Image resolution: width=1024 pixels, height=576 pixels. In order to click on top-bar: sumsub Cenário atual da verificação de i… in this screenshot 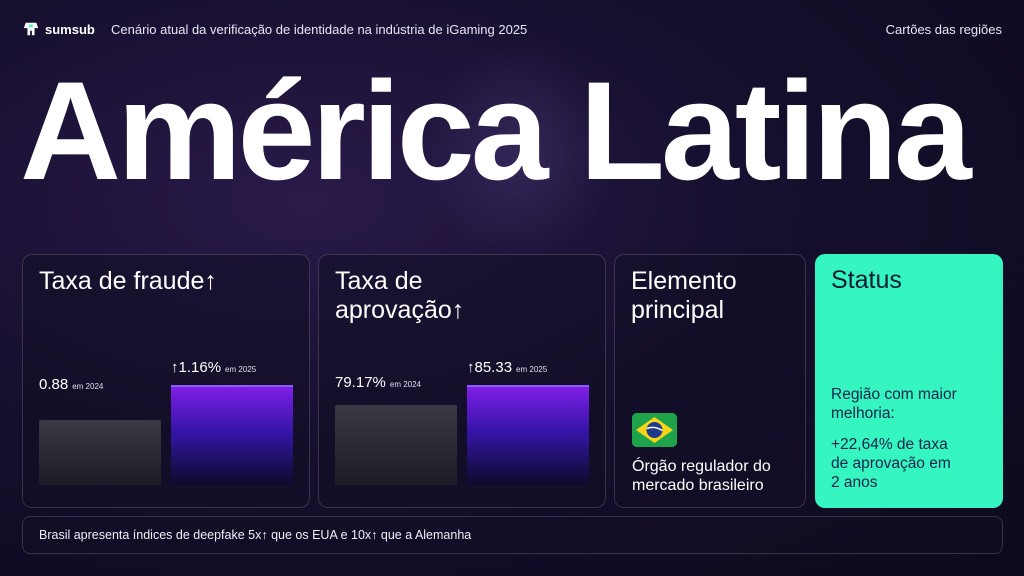, I will do `click(512, 30)`.